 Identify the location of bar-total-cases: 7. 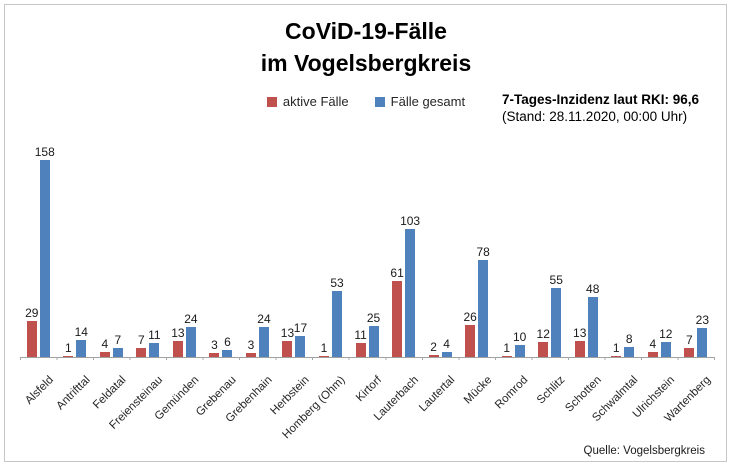
(117, 345).